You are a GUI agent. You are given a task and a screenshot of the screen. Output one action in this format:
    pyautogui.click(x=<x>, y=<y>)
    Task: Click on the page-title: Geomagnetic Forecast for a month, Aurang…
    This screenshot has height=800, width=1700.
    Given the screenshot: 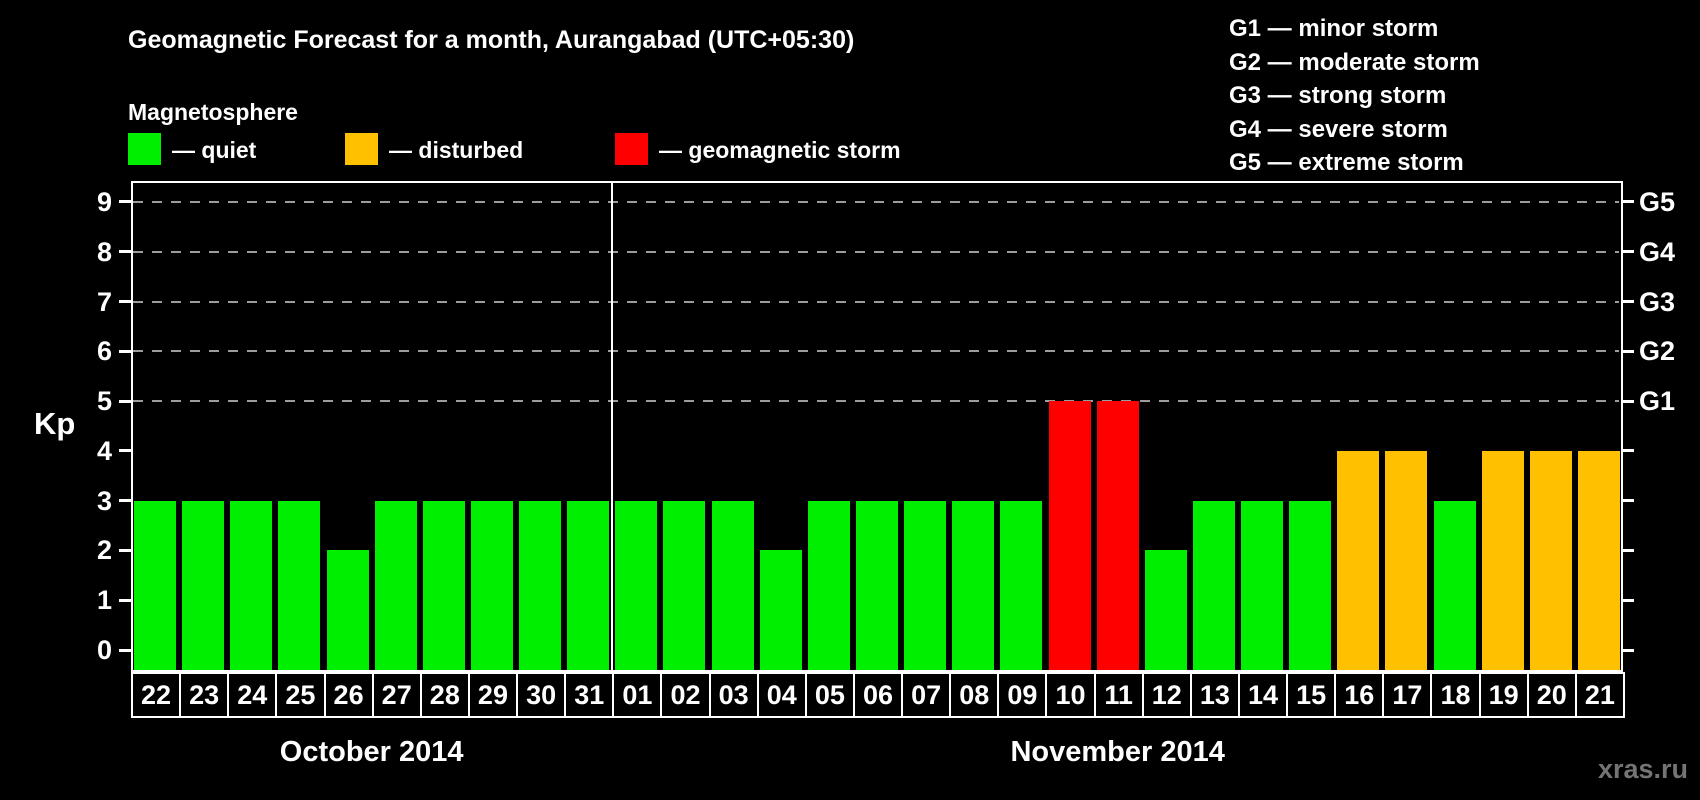 What is the action you would take?
    pyautogui.click(x=491, y=40)
    